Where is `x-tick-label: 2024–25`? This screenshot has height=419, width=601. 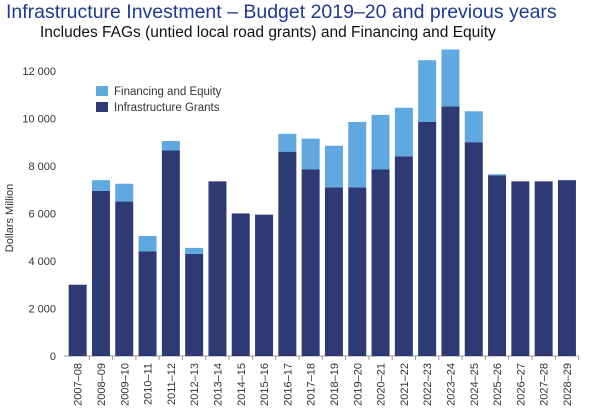
x-tick-label: 2024–25 is located at coordinates (475, 384).